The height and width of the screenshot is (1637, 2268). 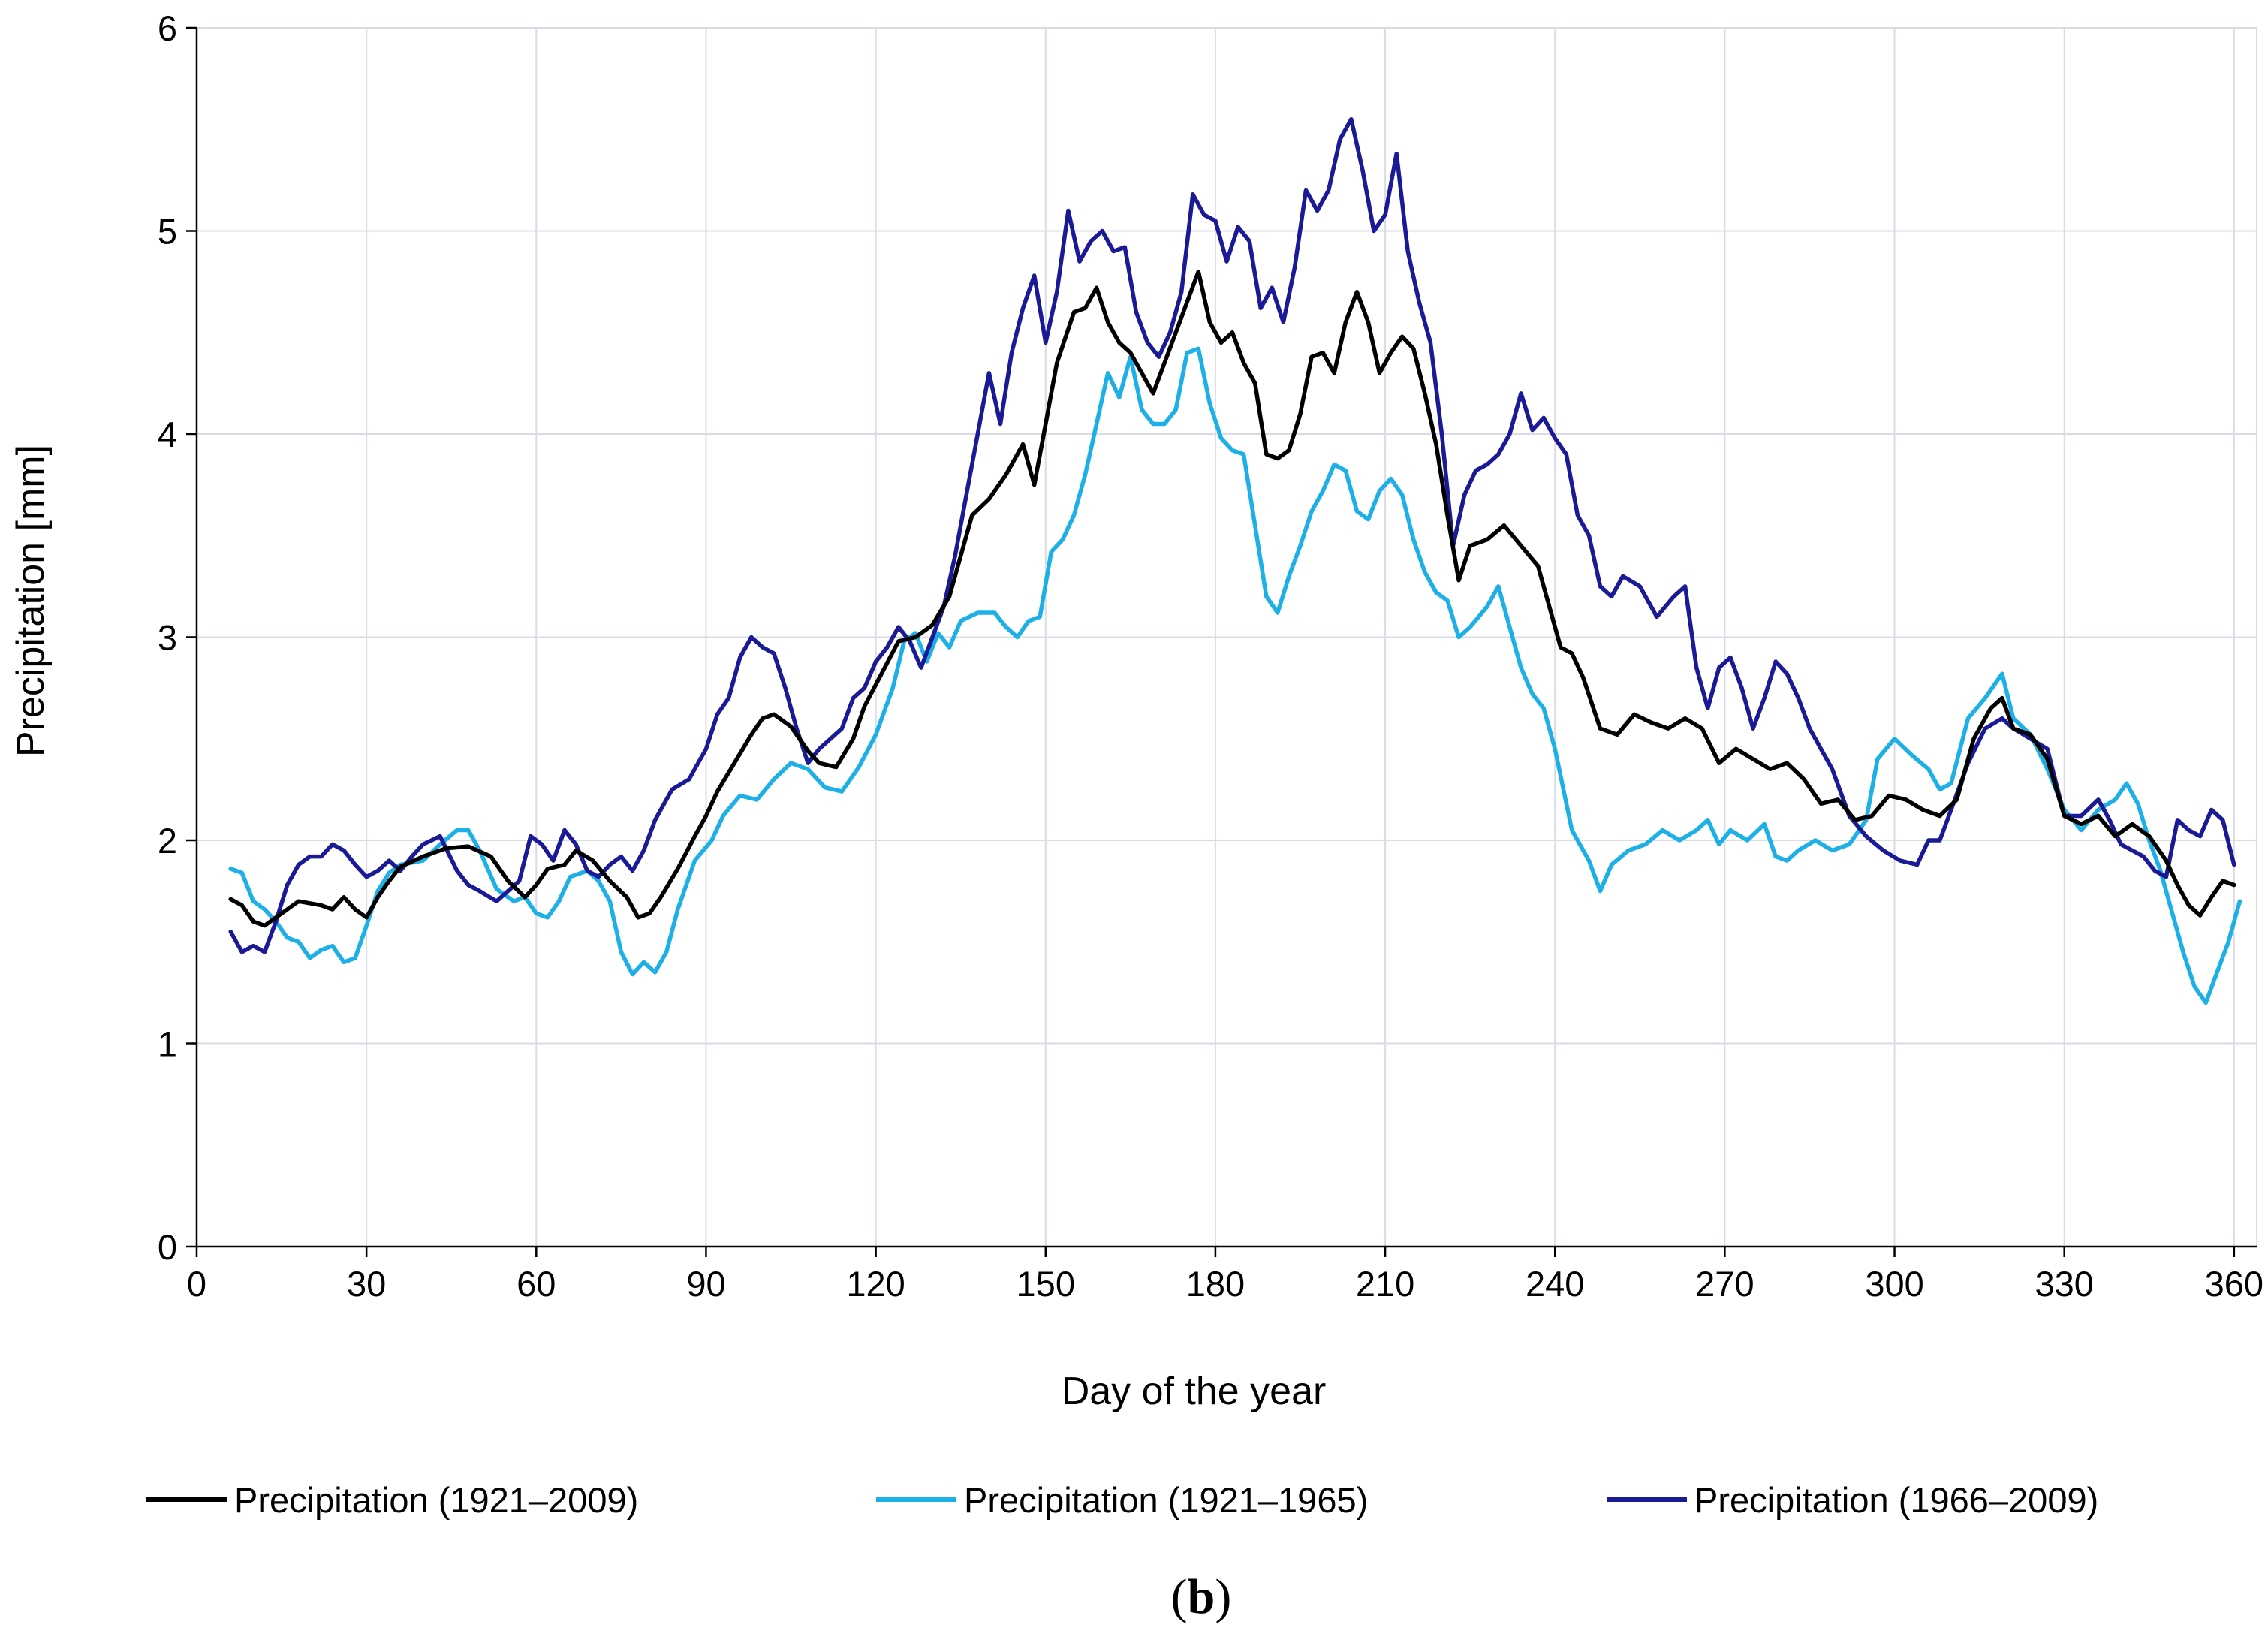 What do you see at coordinates (168, 1247) in the screenshot?
I see `y-tick-label-0: 0` at bounding box center [168, 1247].